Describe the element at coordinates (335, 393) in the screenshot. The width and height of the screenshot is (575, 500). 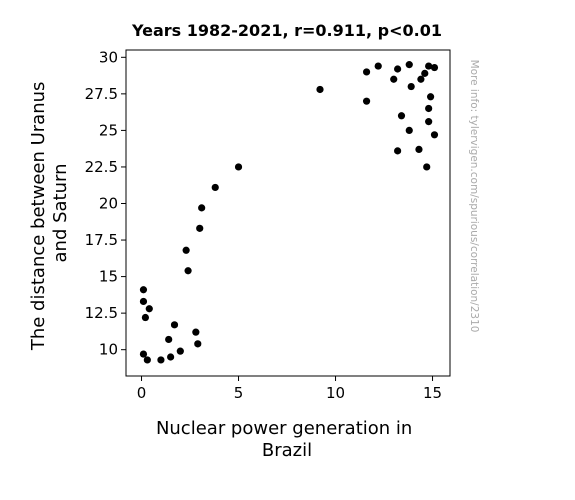
I see `x-tick-label: 10` at that location.